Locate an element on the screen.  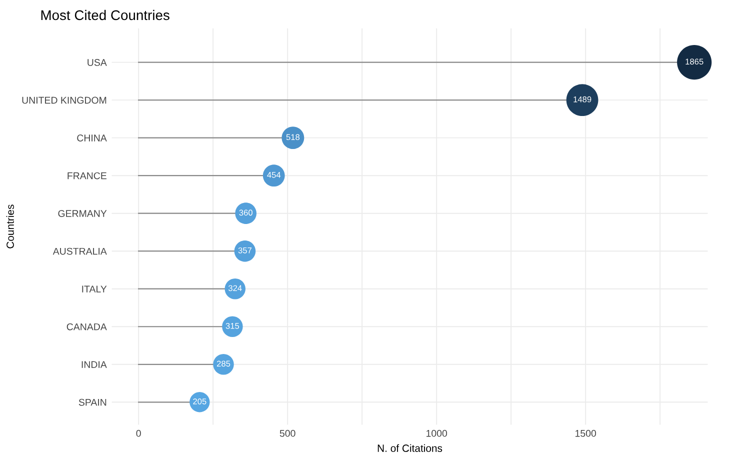
x-tick-label: 500 is located at coordinates (288, 433).